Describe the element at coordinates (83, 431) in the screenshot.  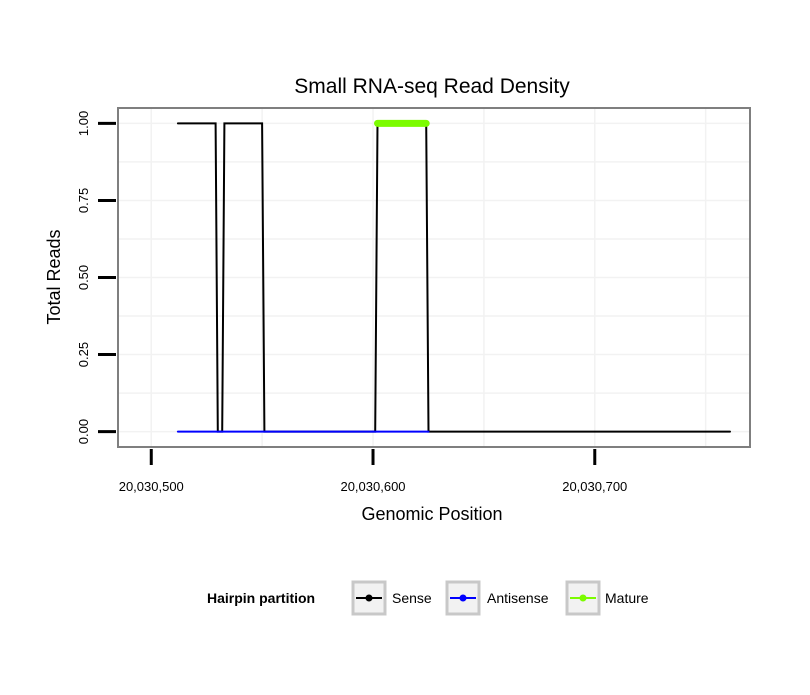
I see `y-tick-label: 0.00` at that location.